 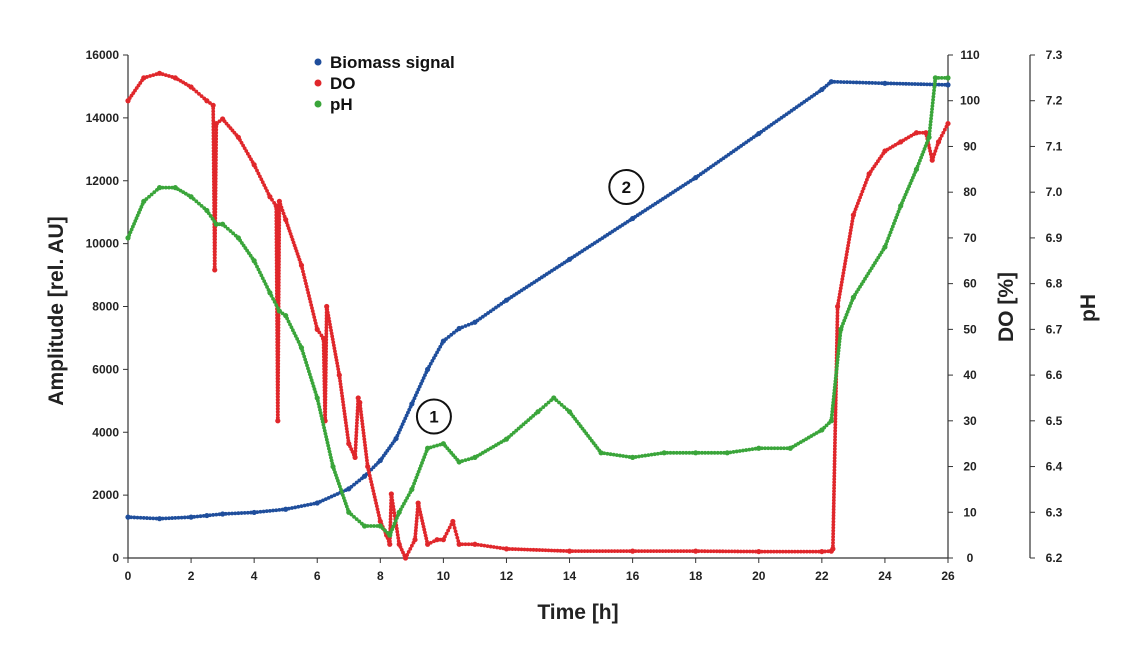 What do you see at coordinates (392, 62) in the screenshot?
I see `legend-label: Biomass signal` at bounding box center [392, 62].